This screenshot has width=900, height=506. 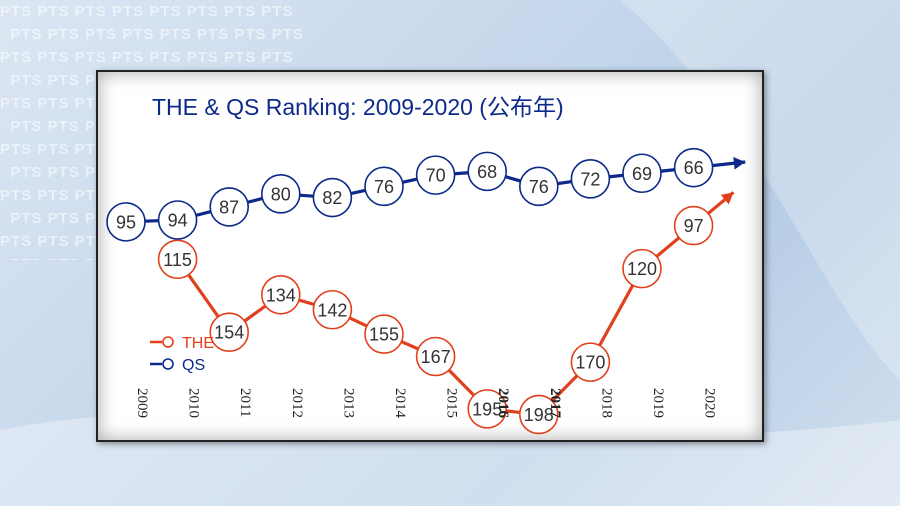 What do you see at coordinates (142, 403) in the screenshot?
I see `x-tick-2009: 2009` at bounding box center [142, 403].